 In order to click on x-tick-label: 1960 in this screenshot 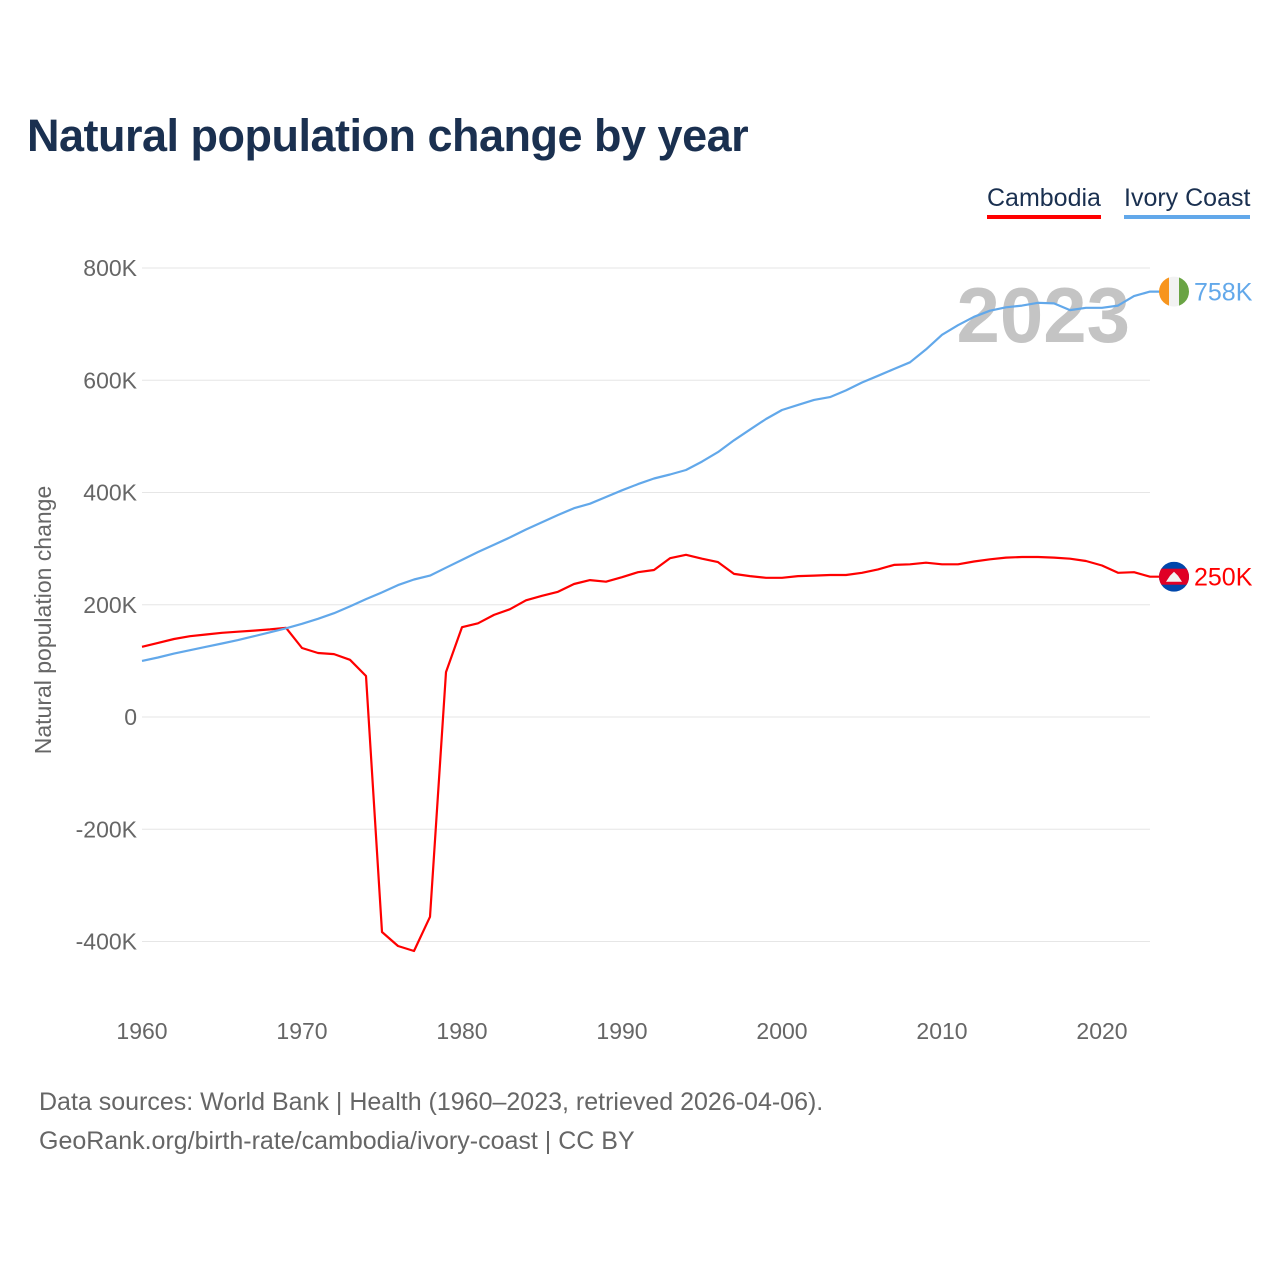, I will do `click(141, 1031)`.